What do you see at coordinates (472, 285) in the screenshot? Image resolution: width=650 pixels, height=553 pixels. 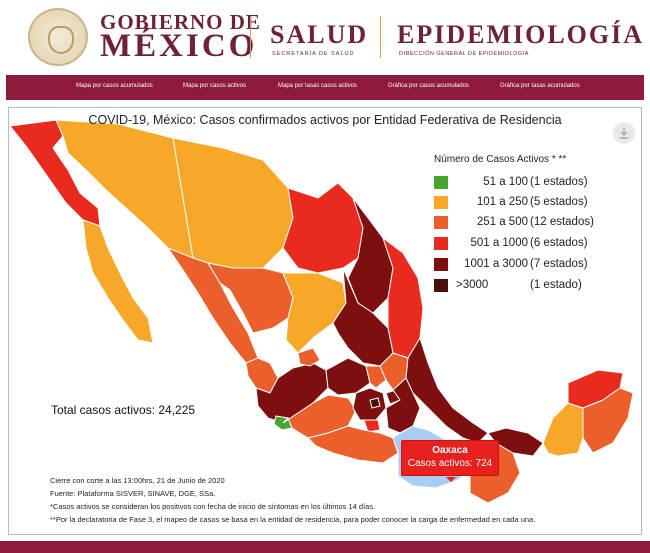 I see `legend-range: >3000` at bounding box center [472, 285].